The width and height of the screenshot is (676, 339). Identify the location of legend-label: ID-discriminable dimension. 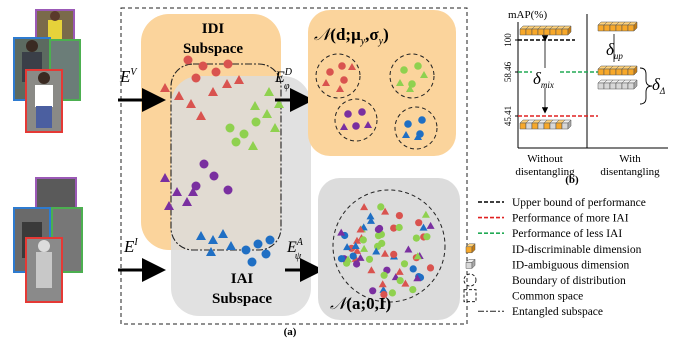
(577, 250).